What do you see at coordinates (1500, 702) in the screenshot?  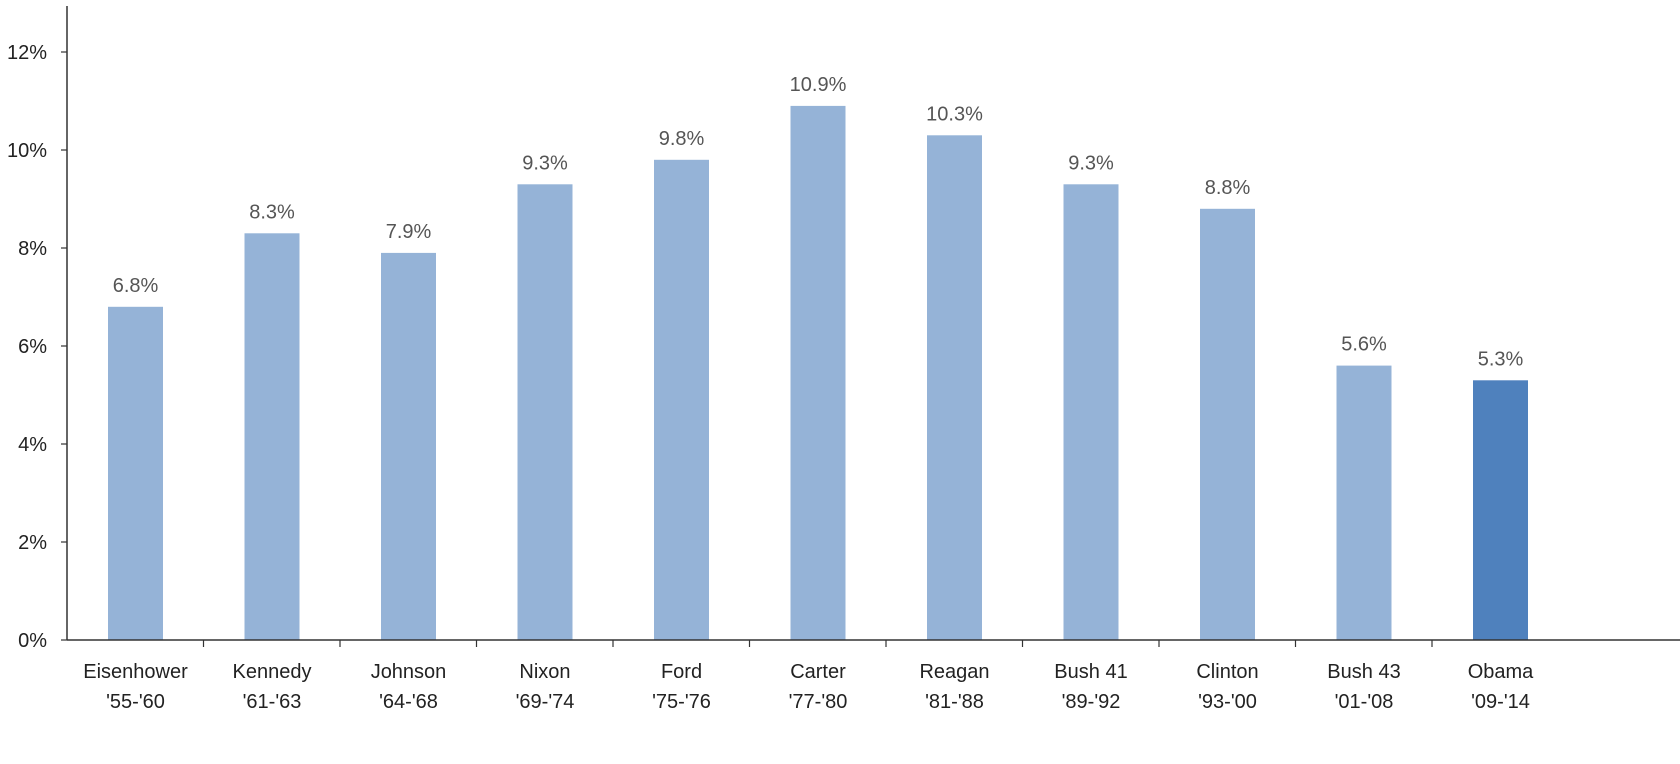 I see `x-tick-label: '09-'14` at bounding box center [1500, 702].